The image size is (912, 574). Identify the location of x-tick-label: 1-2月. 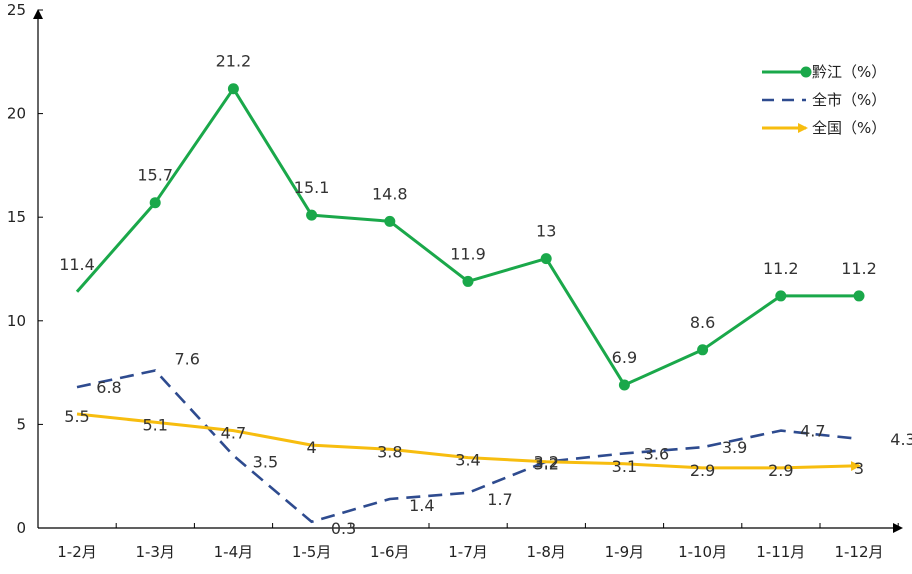
(77, 552).